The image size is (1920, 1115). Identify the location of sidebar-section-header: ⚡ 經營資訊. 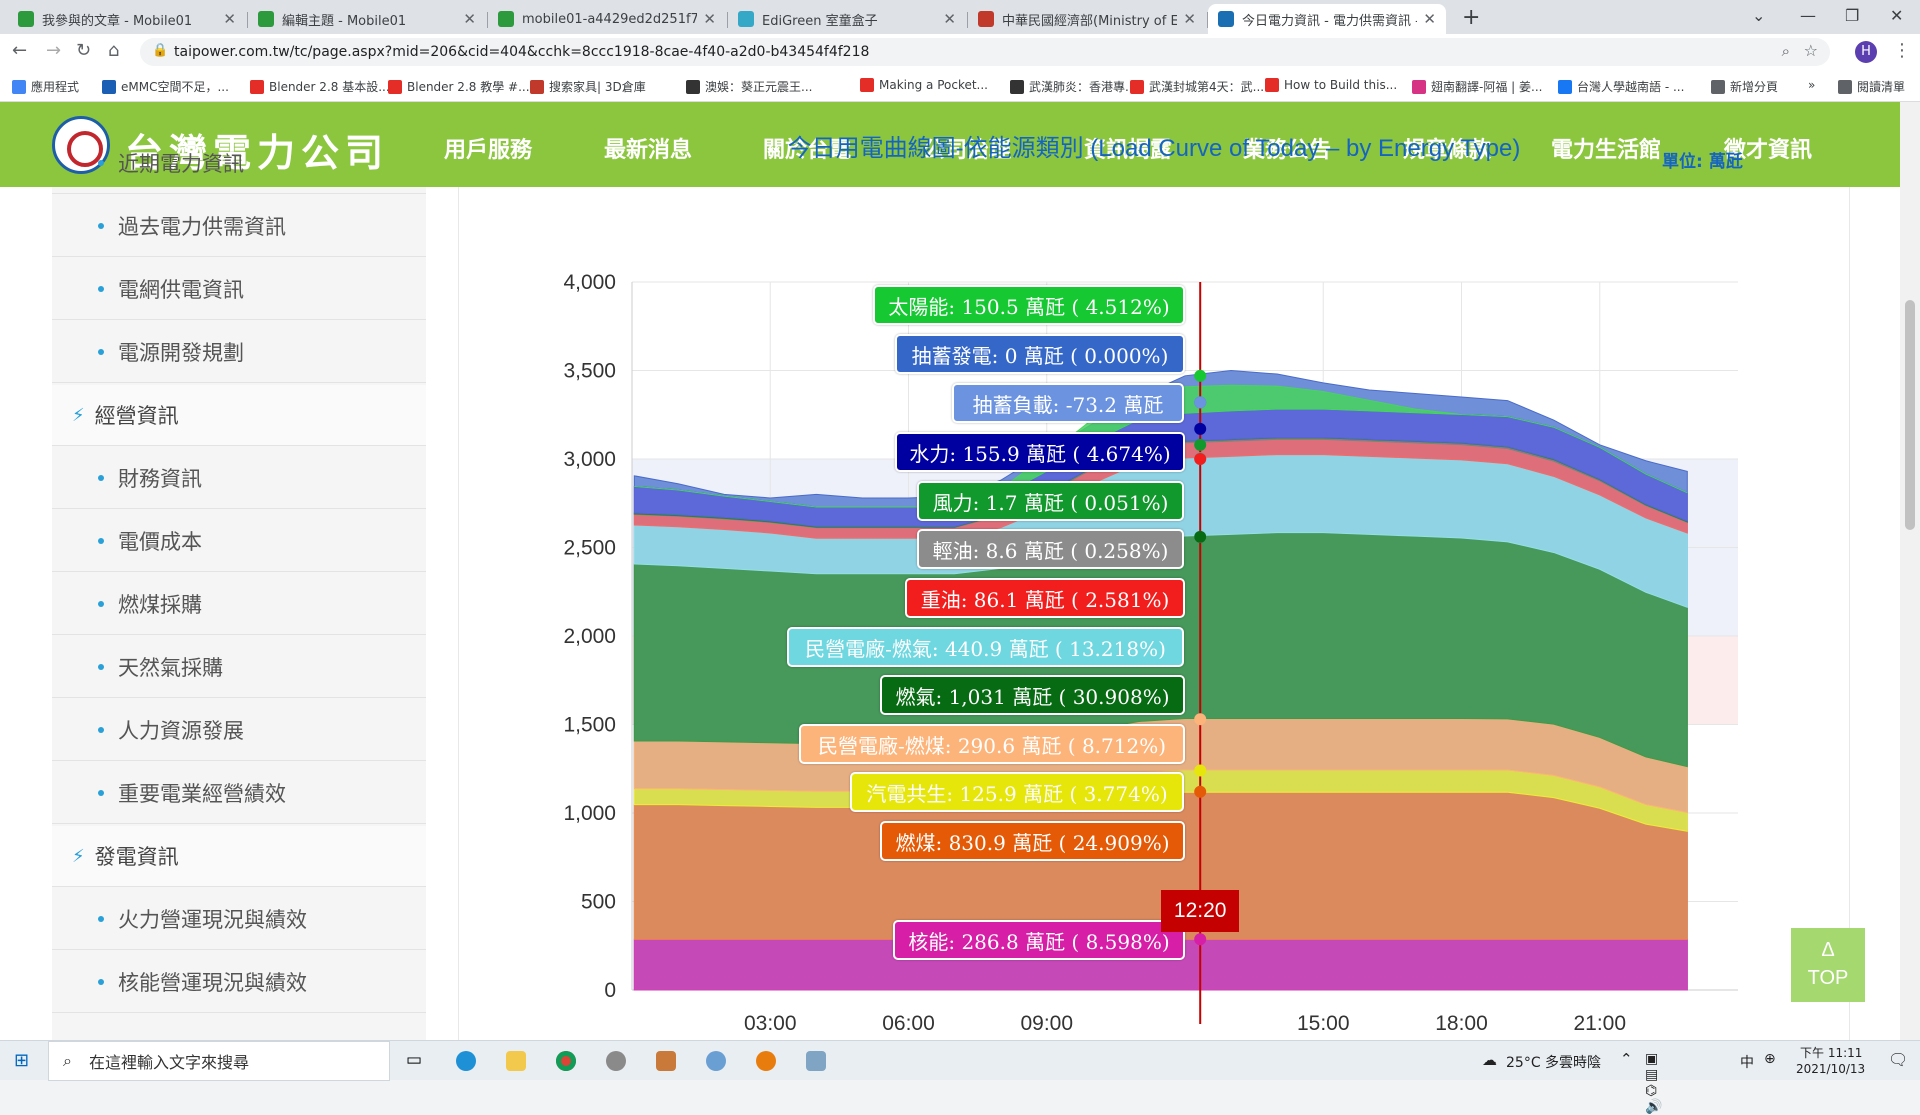
(239, 415).